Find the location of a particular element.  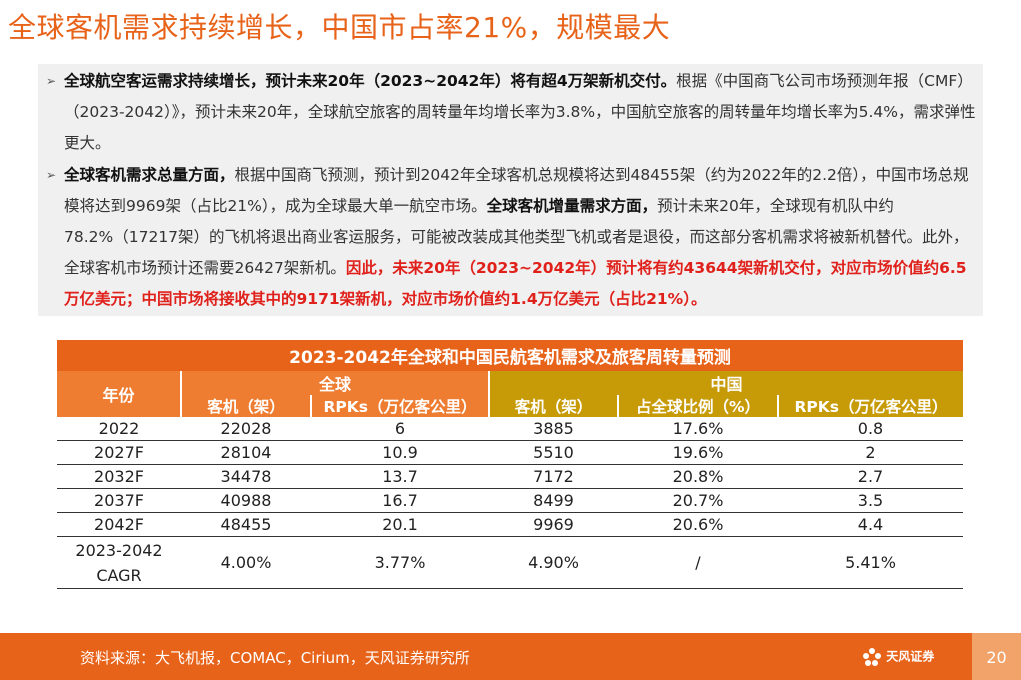

page-number: 20 is located at coordinates (996, 657).